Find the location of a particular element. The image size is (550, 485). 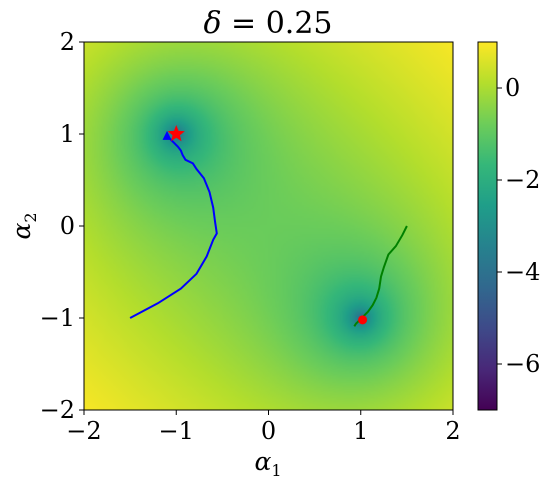

y-tick-label: 0 is located at coordinates (67, 226).